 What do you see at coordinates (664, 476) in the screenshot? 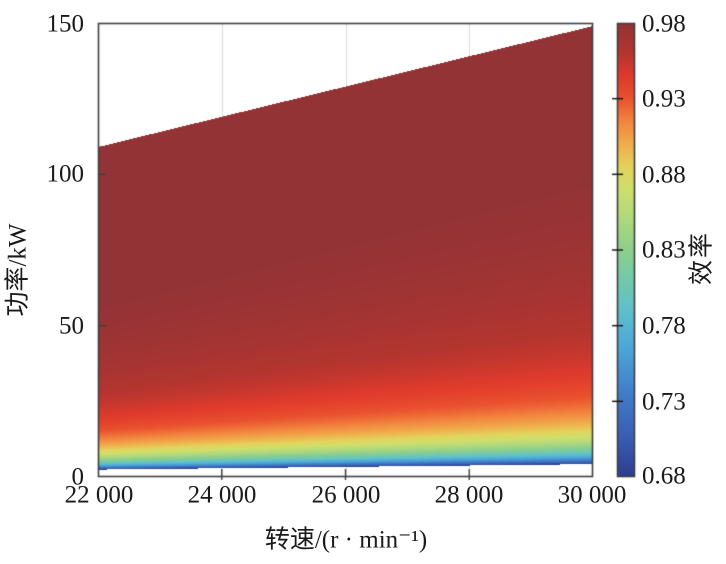
I see `cbar-tick-068: 0.68` at bounding box center [664, 476].